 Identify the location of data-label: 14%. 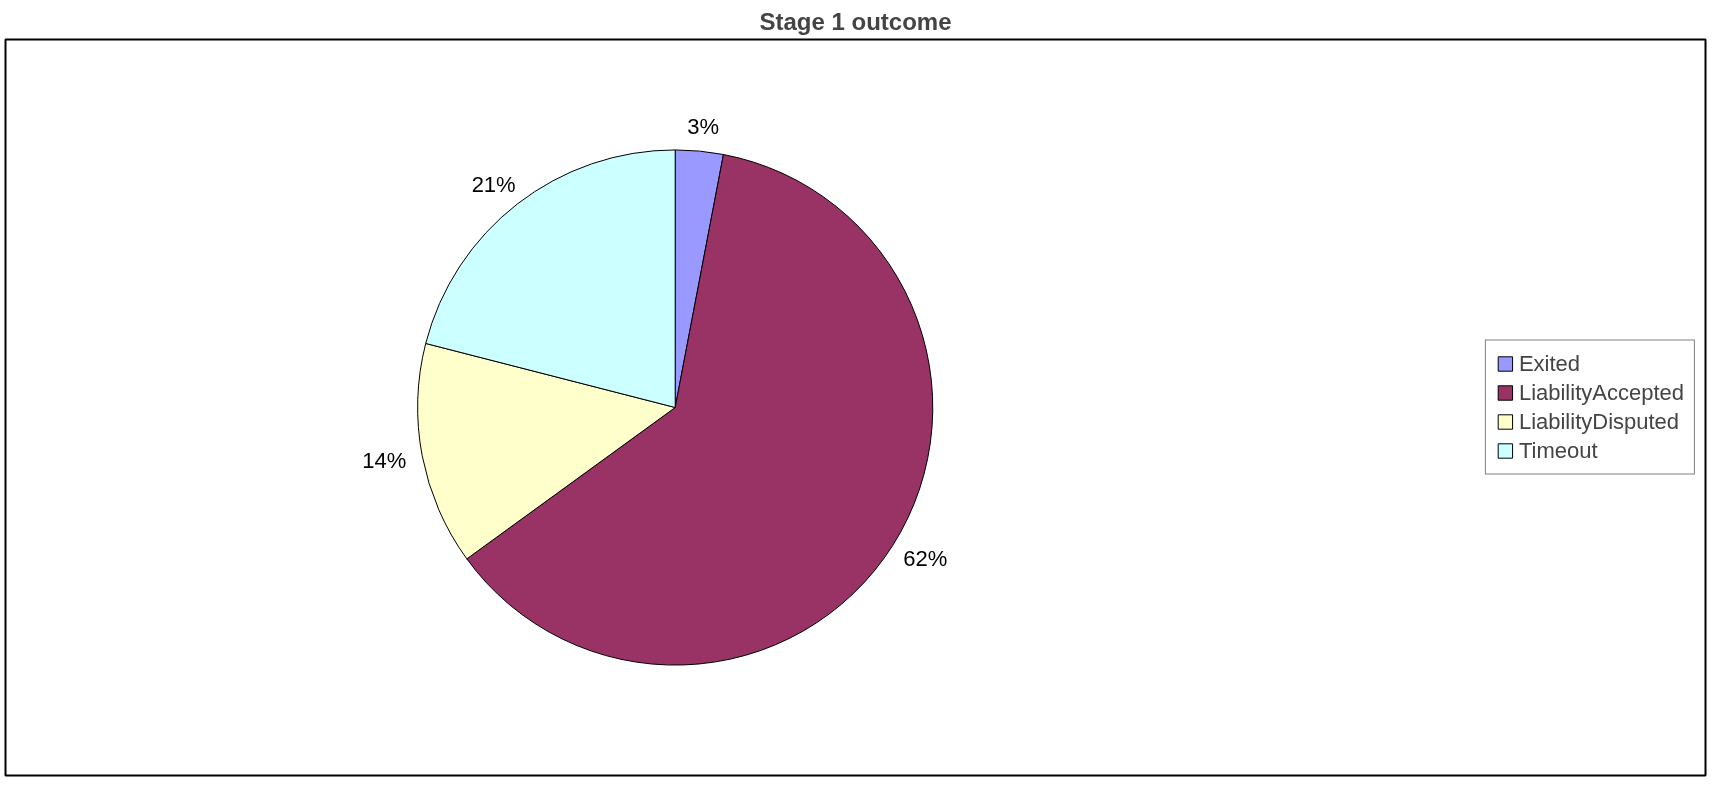
(384, 460).